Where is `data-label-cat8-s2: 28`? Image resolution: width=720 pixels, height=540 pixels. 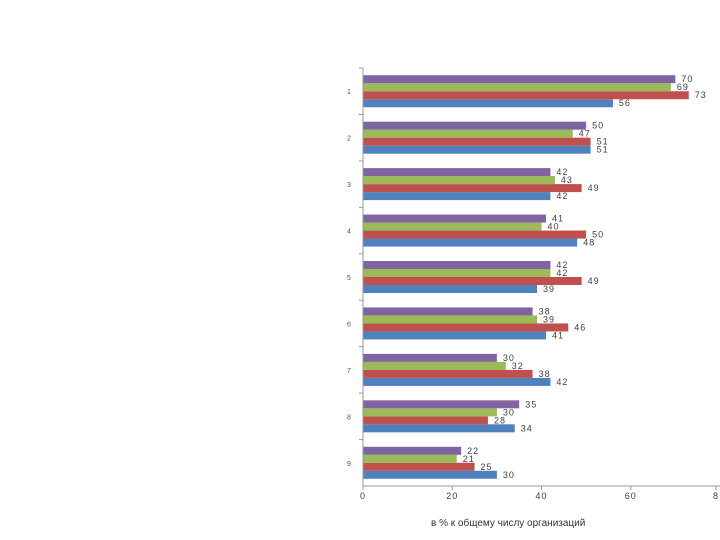
data-label-cat8-s2: 28 is located at coordinates (500, 420).